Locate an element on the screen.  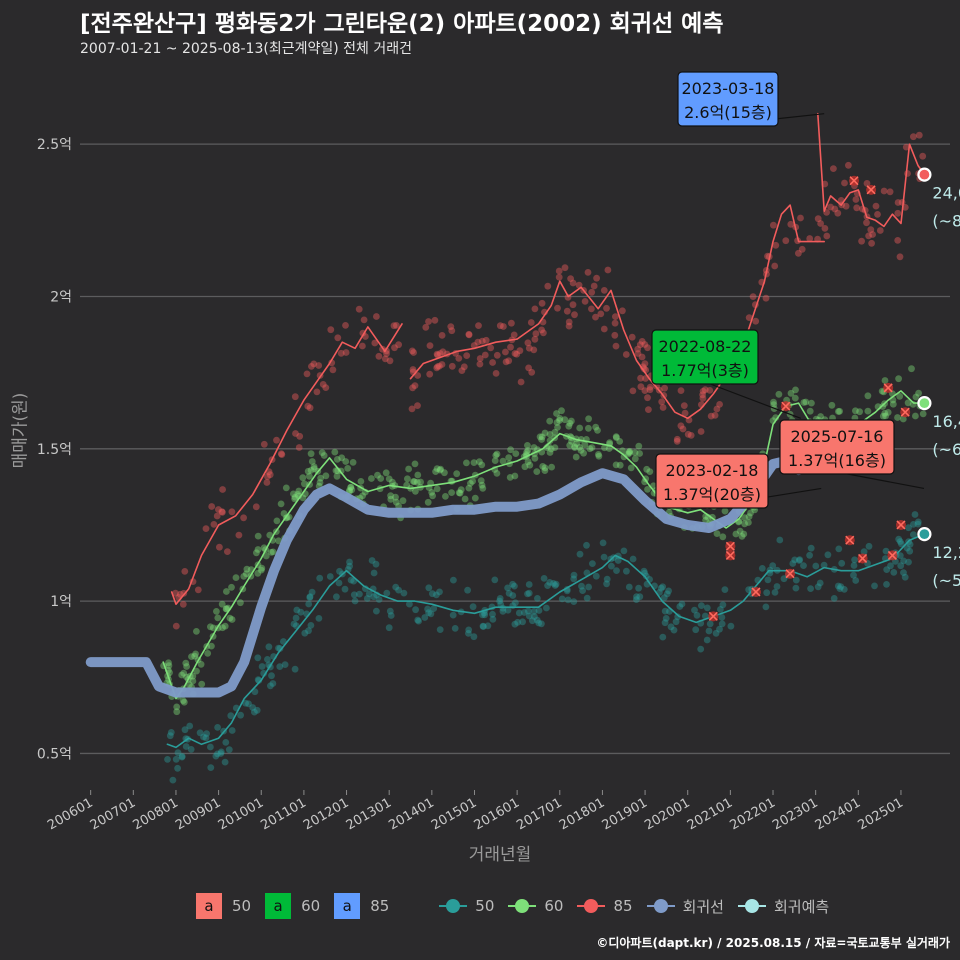
annotation-pointer is located at coordinates (752, 400).